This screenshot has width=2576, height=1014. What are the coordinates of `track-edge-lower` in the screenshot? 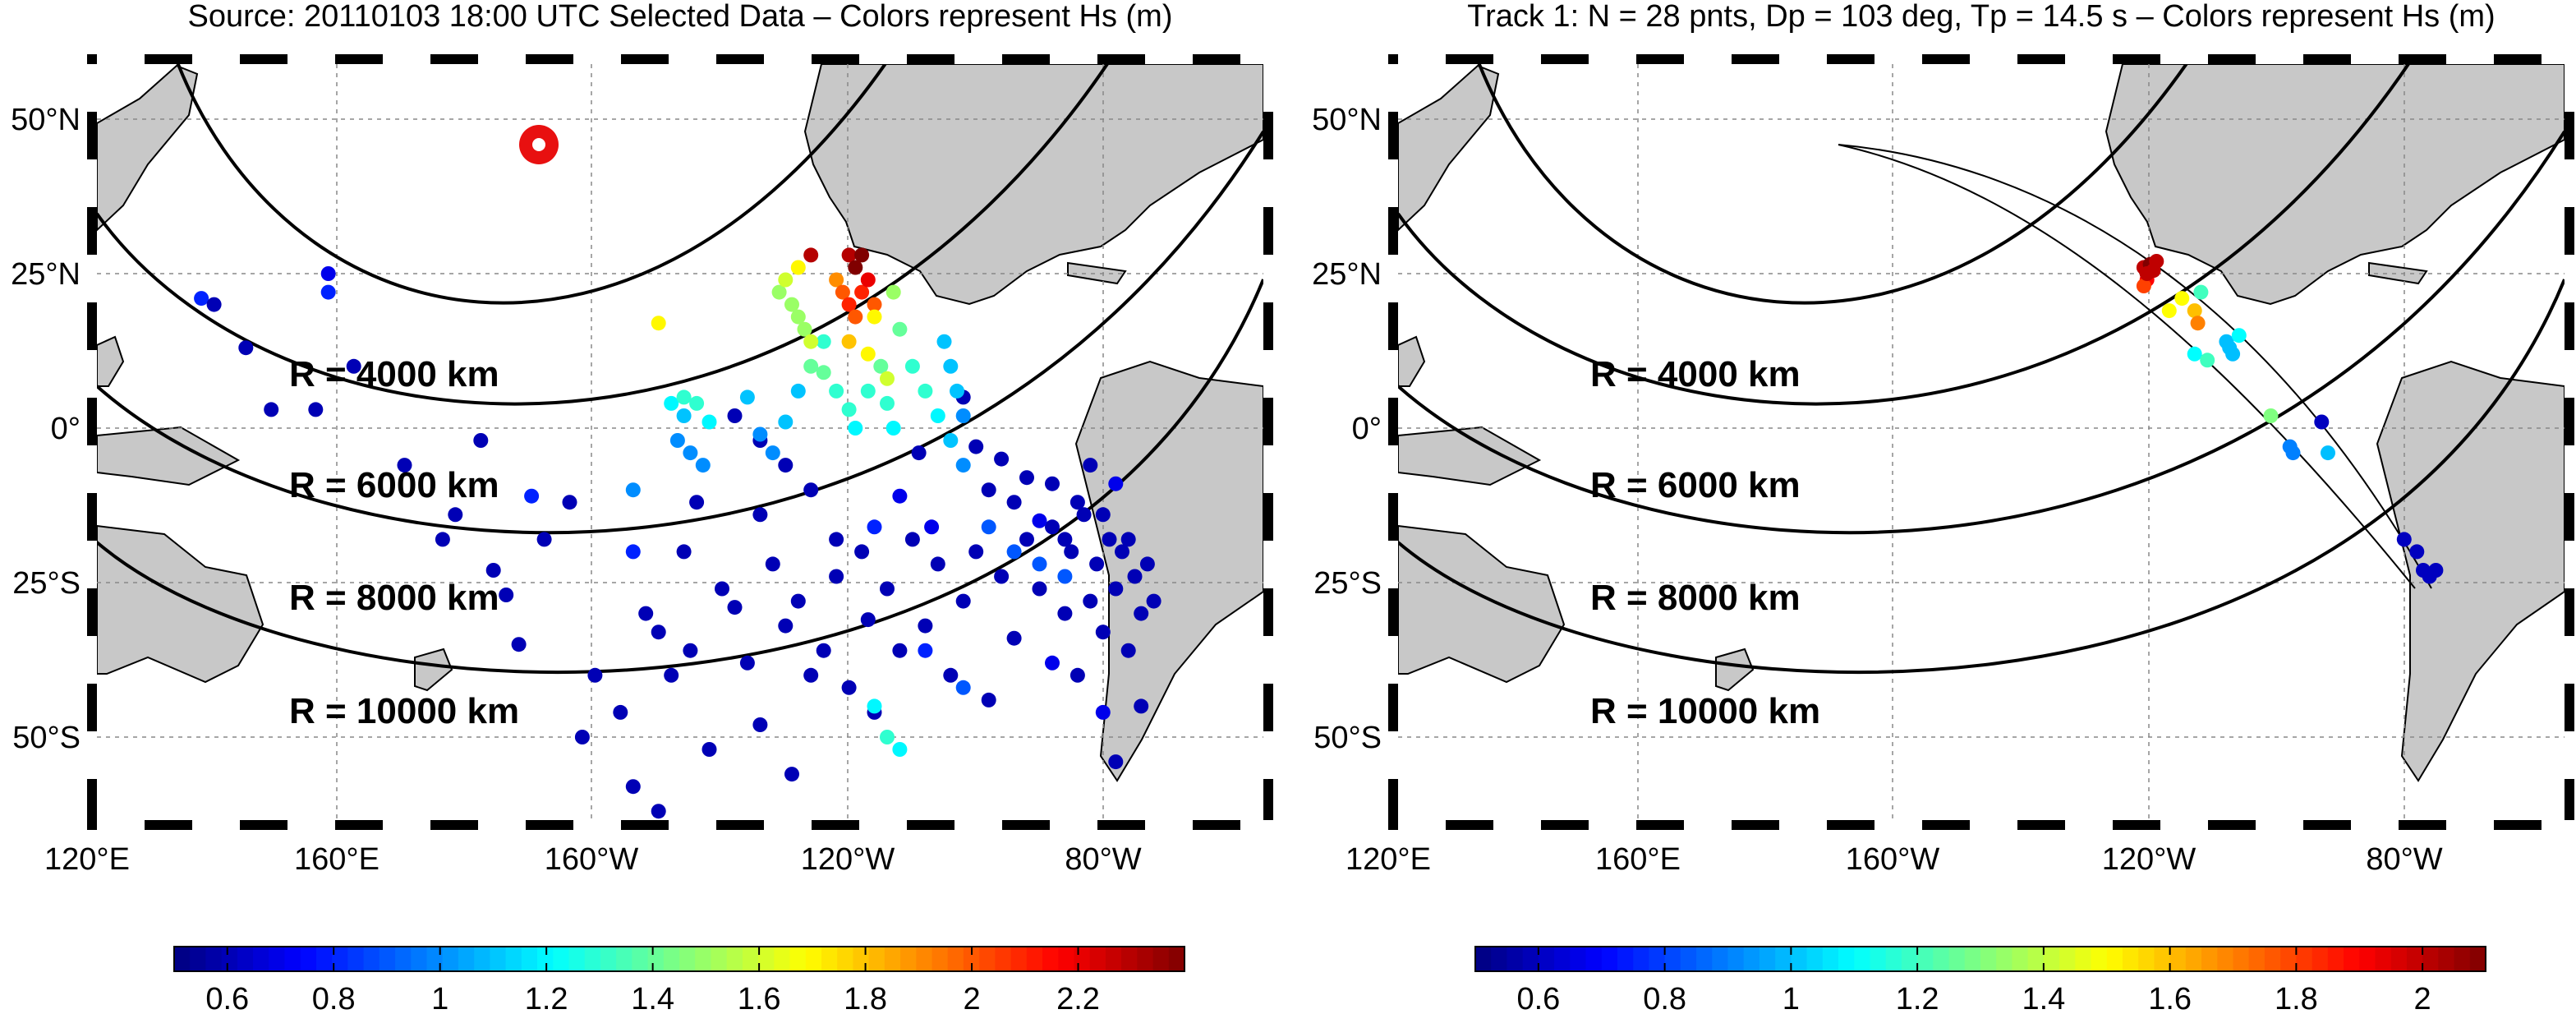 It's located at (2127, 366).